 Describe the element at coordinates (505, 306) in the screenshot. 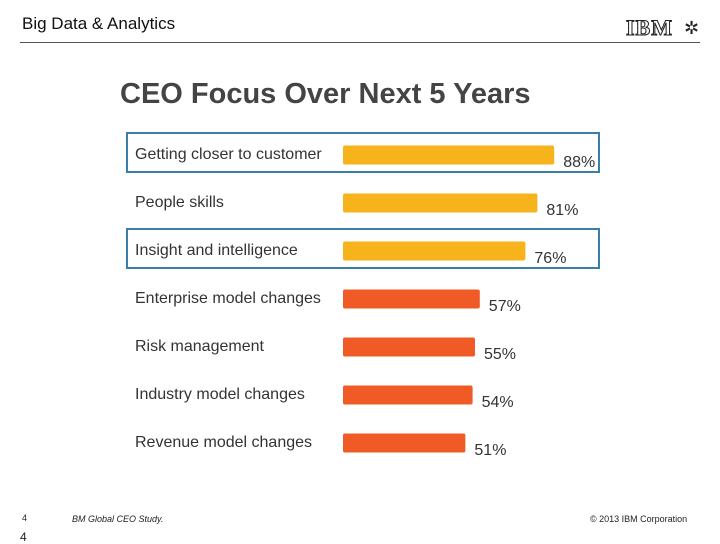

I see `value-label-enterprise-model-changes: 57%` at that location.